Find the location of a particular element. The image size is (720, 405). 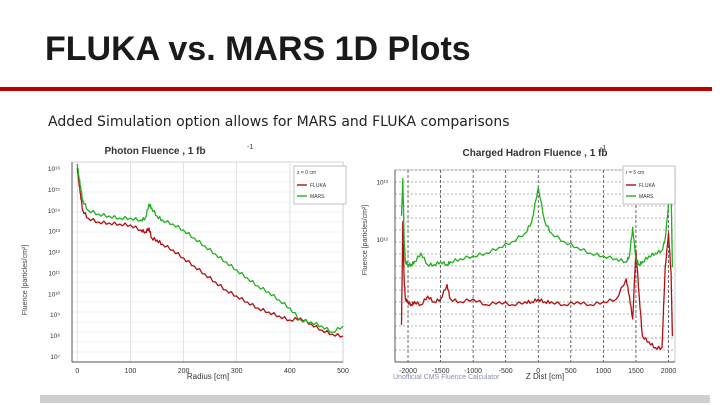

x-tick-label: -2000 is located at coordinates (408, 371).